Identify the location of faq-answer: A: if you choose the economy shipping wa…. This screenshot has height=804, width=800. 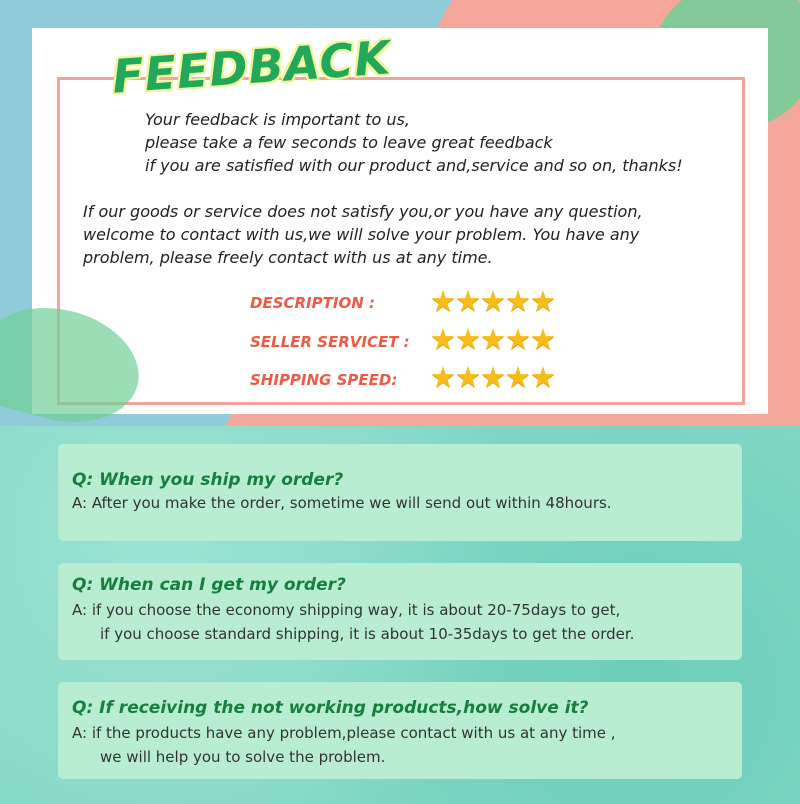
(346, 610).